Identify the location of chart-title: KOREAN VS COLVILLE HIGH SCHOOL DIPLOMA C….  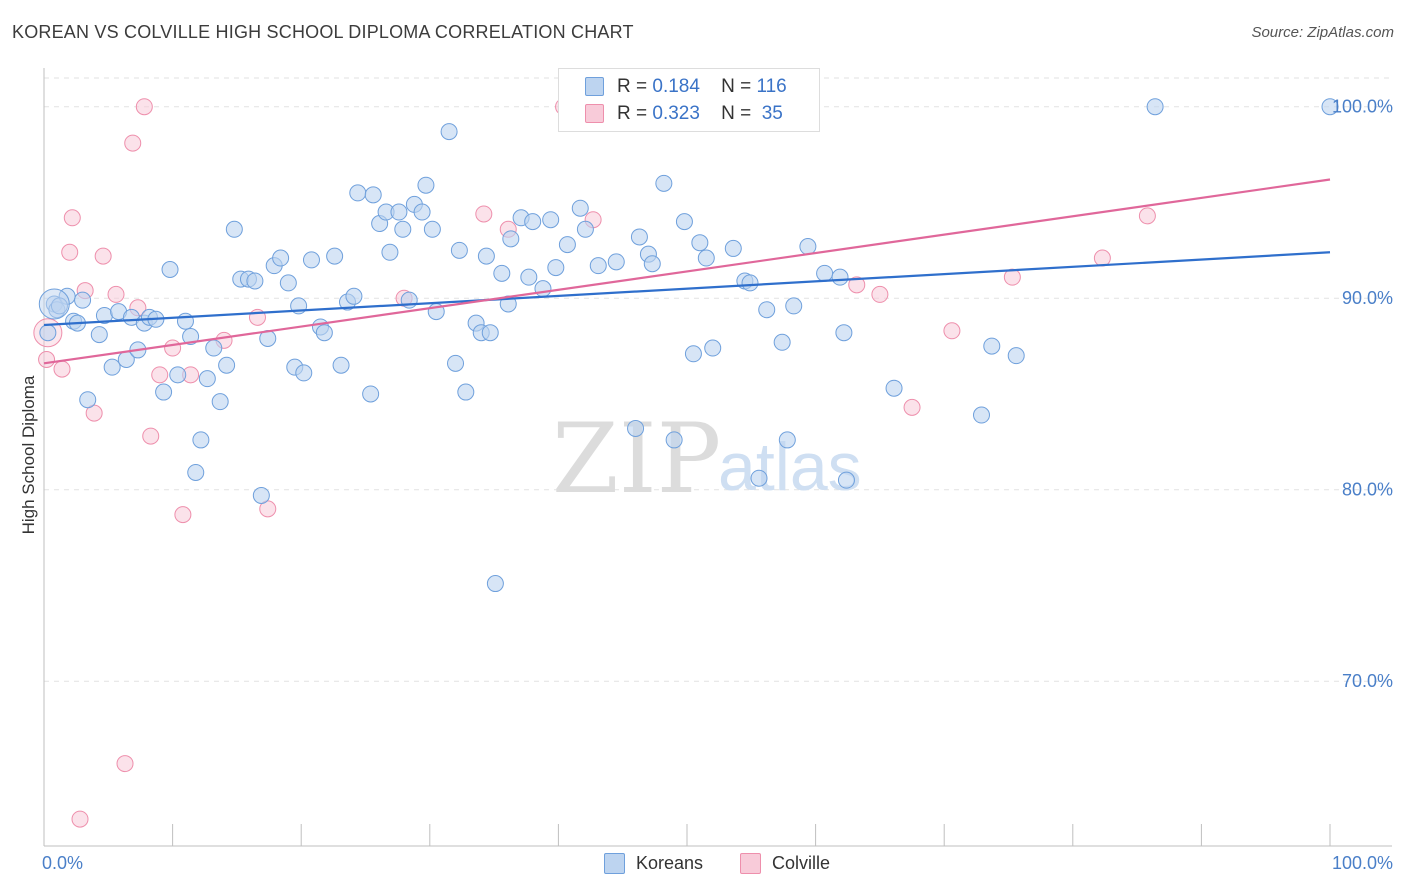
(323, 32).